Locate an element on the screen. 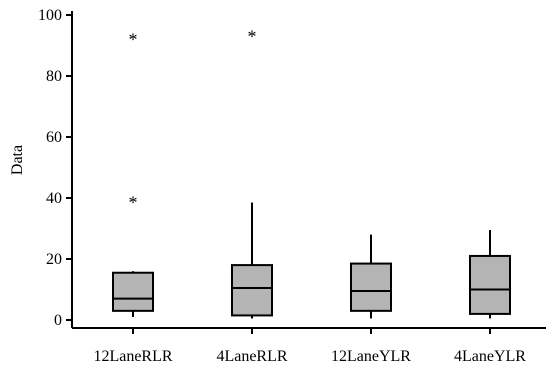 The height and width of the screenshot is (369, 547). x-axis: 12LaneRLR 4LaneRLR 12LaneYLR 4LaneYLR is located at coordinates (309, 346).